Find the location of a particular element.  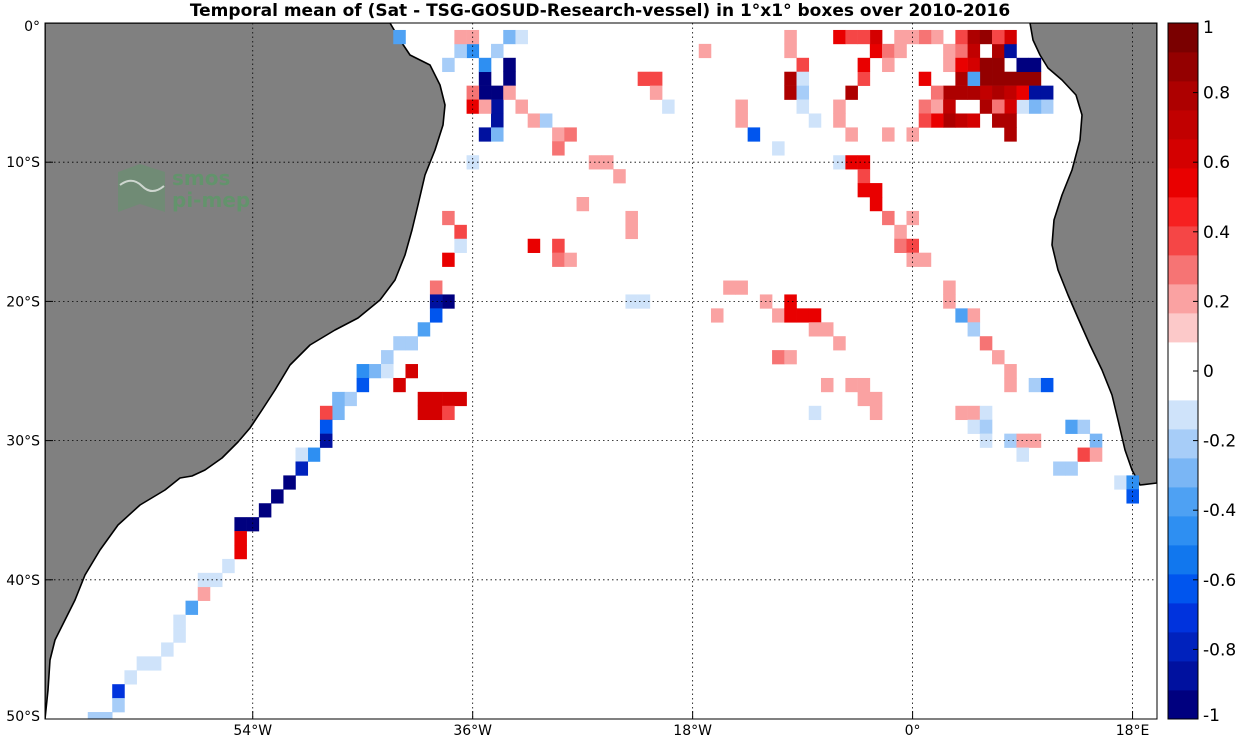

smos-pi-mep-logo: smos pi-mep is located at coordinates (184, 188).